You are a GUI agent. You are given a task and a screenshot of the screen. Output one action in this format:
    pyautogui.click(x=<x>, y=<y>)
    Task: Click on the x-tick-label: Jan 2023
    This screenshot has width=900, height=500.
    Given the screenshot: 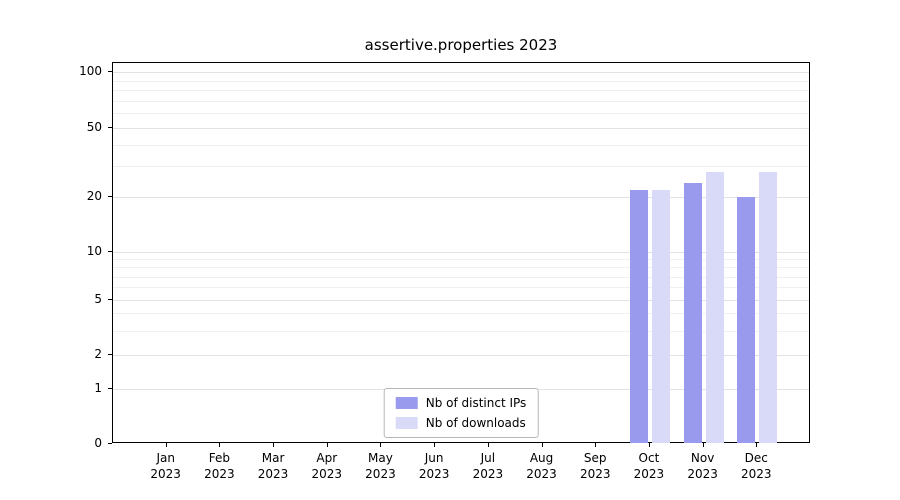 What is the action you would take?
    pyautogui.click(x=165, y=466)
    